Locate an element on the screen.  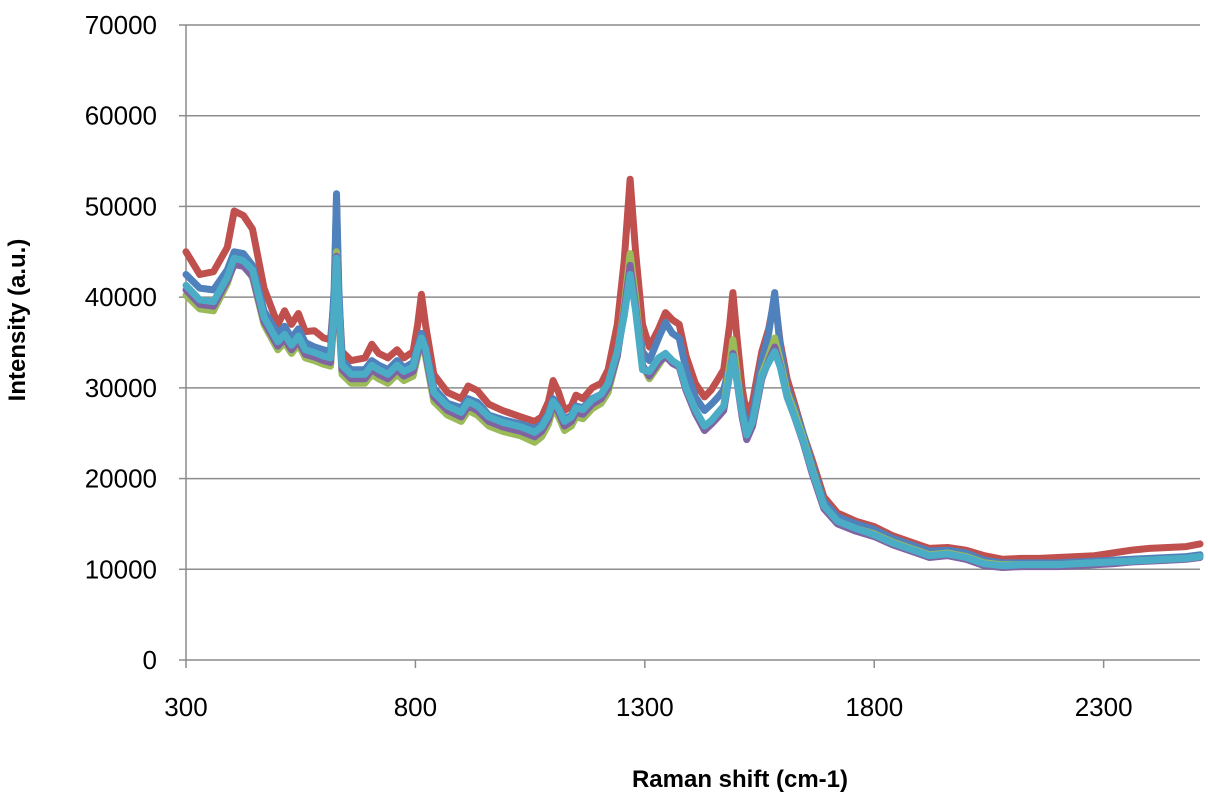
x-tick-label: 1800 is located at coordinates (874, 707).